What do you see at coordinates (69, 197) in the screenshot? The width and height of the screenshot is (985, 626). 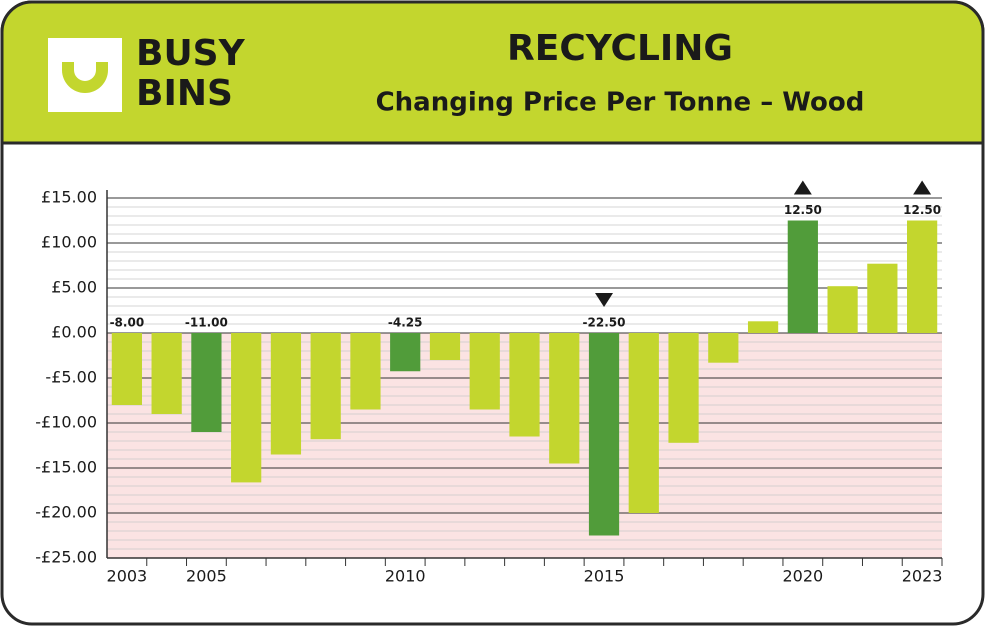 I see `y-tick-label: £15.00` at bounding box center [69, 197].